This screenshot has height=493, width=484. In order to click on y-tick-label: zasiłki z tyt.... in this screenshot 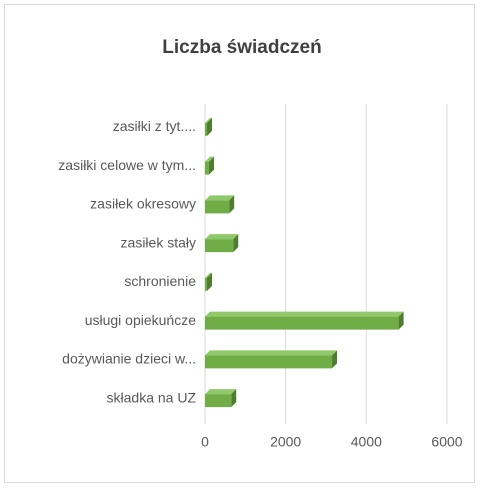, I will do `click(154, 126)`.